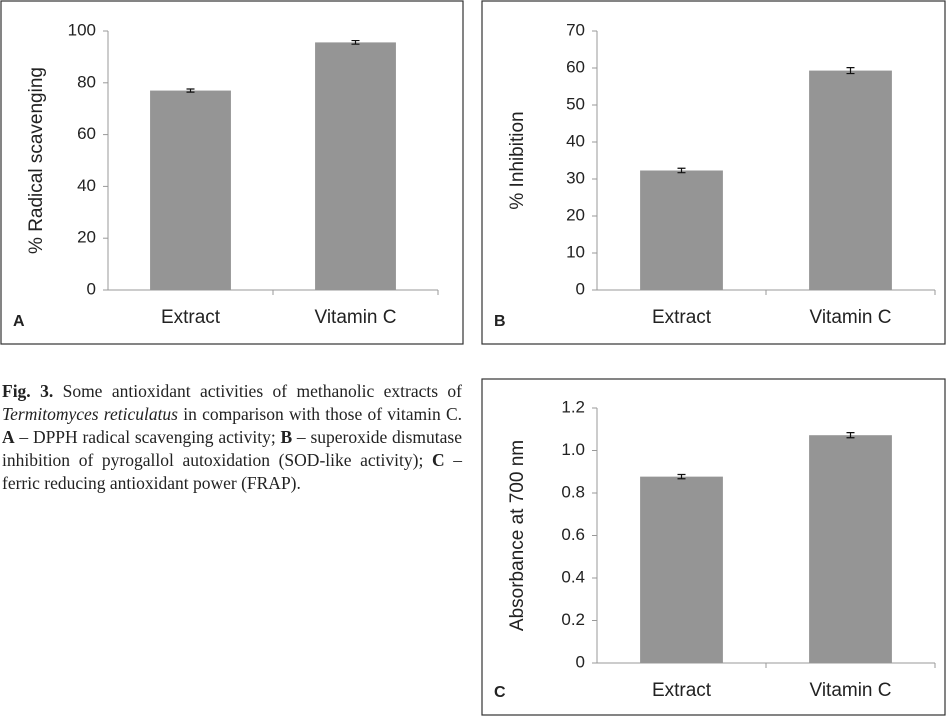 This screenshot has width=946, height=716. What do you see at coordinates (86, 81) in the screenshot?
I see `y-tick-label: 80` at bounding box center [86, 81].